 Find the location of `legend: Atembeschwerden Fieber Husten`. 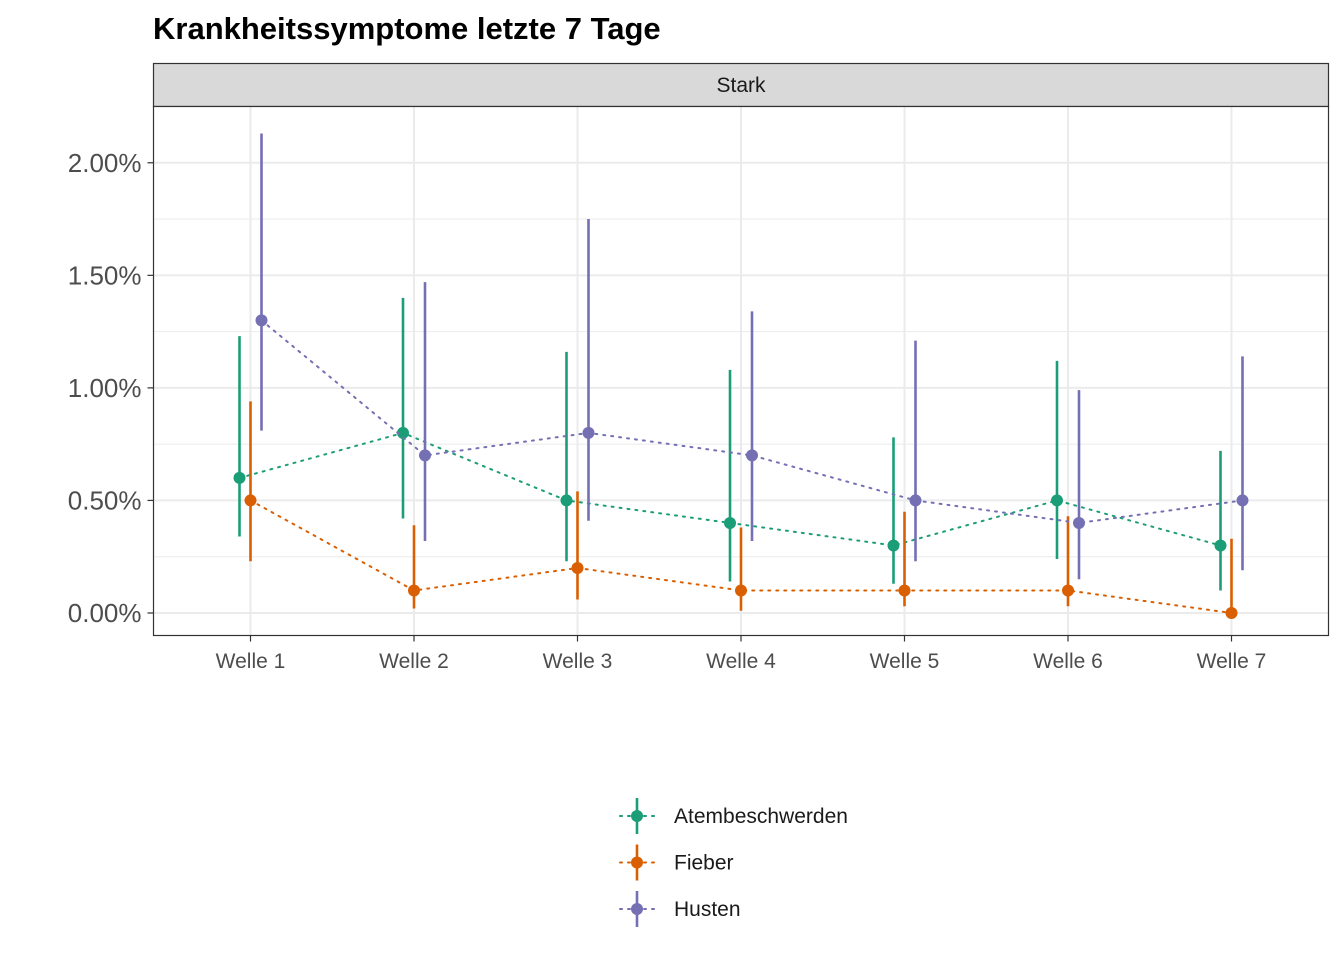

legend: Atembeschwerden Fieber Husten is located at coordinates (733, 862).